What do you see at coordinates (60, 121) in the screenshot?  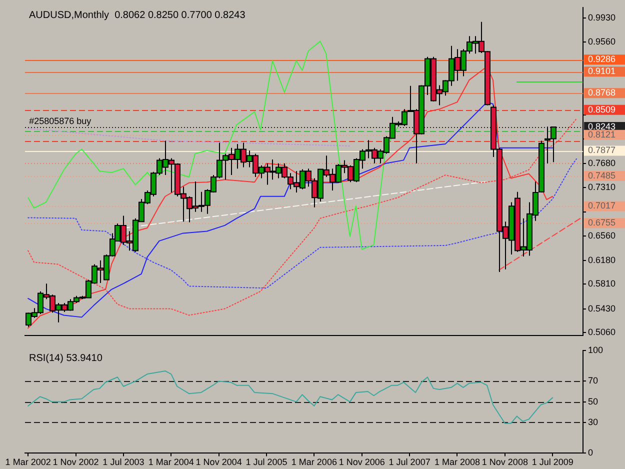 I see `annotation: #25805876 buy` at bounding box center [60, 121].